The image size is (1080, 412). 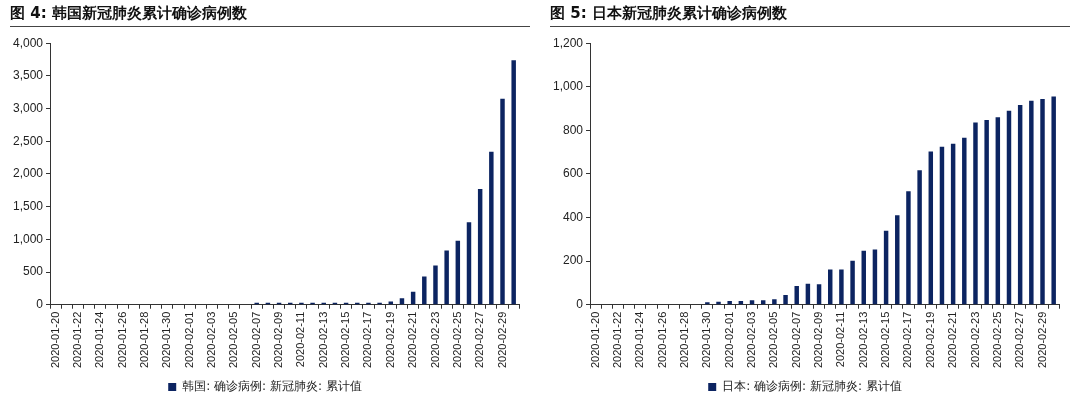 What do you see at coordinates (28, 205) in the screenshot?
I see `y-tick-label: 1,500` at bounding box center [28, 205].